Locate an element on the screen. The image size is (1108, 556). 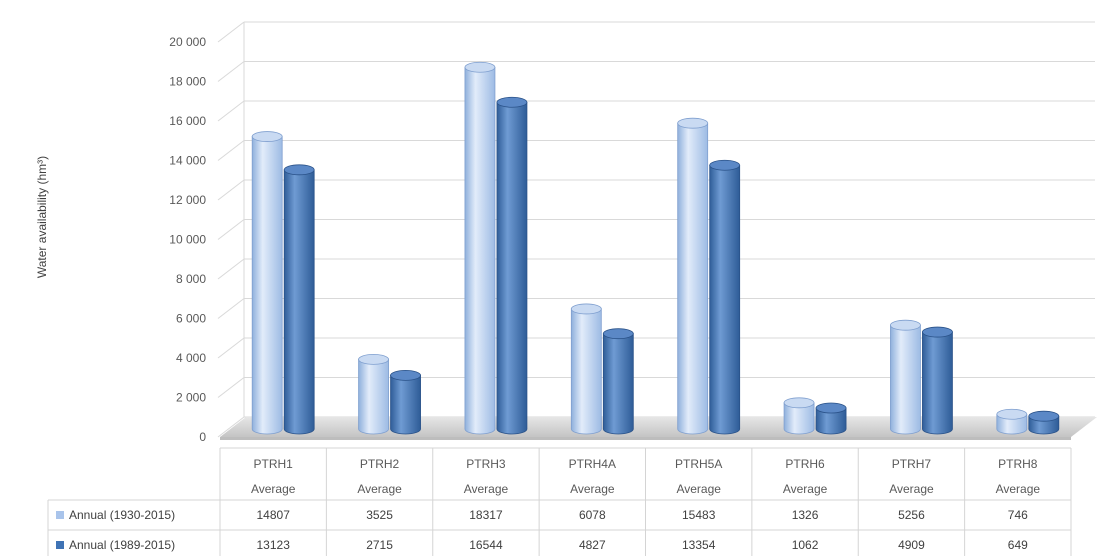
data-label: 746 is located at coordinates (1018, 515).